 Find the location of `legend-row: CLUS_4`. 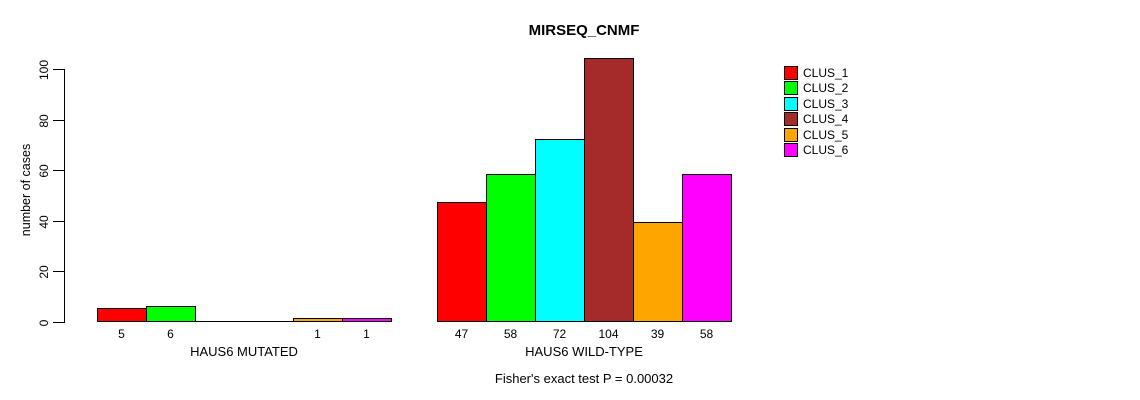

legend-row: CLUS_4 is located at coordinates (816, 120).